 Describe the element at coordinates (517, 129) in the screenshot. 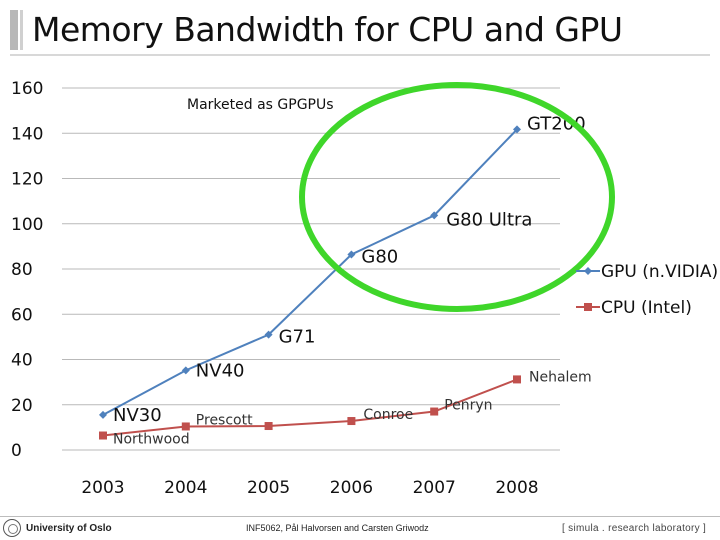

I see `gpu-point-2008` at that location.